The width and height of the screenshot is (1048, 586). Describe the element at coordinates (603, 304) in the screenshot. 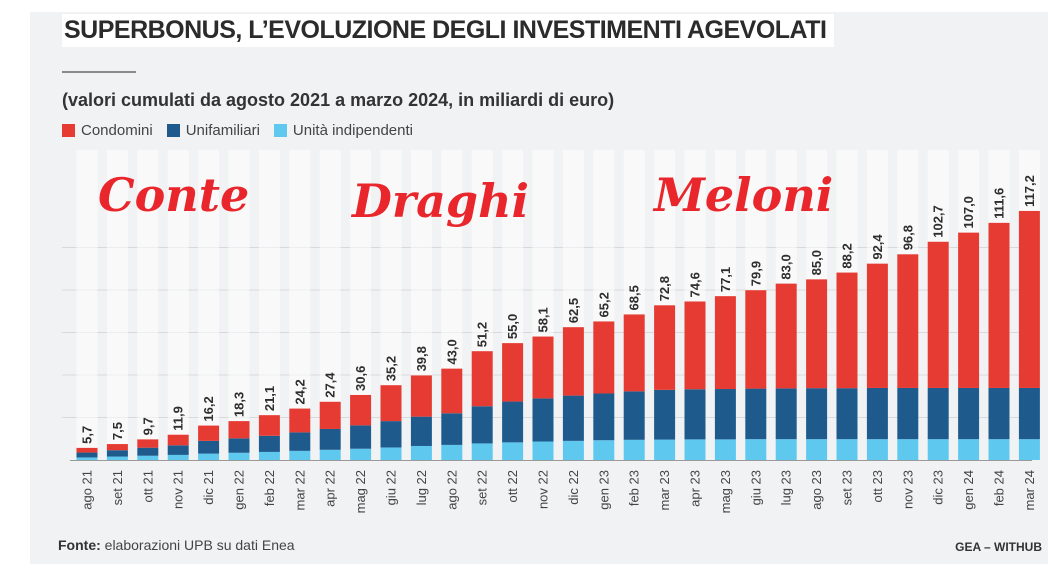

I see `bar-value-label: 65,2` at that location.